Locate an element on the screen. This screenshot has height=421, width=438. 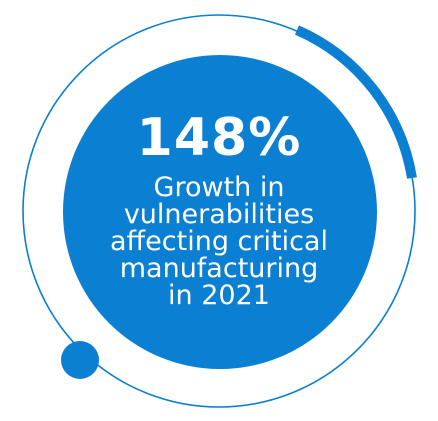
caption-line: manufacturing is located at coordinates (219, 268).